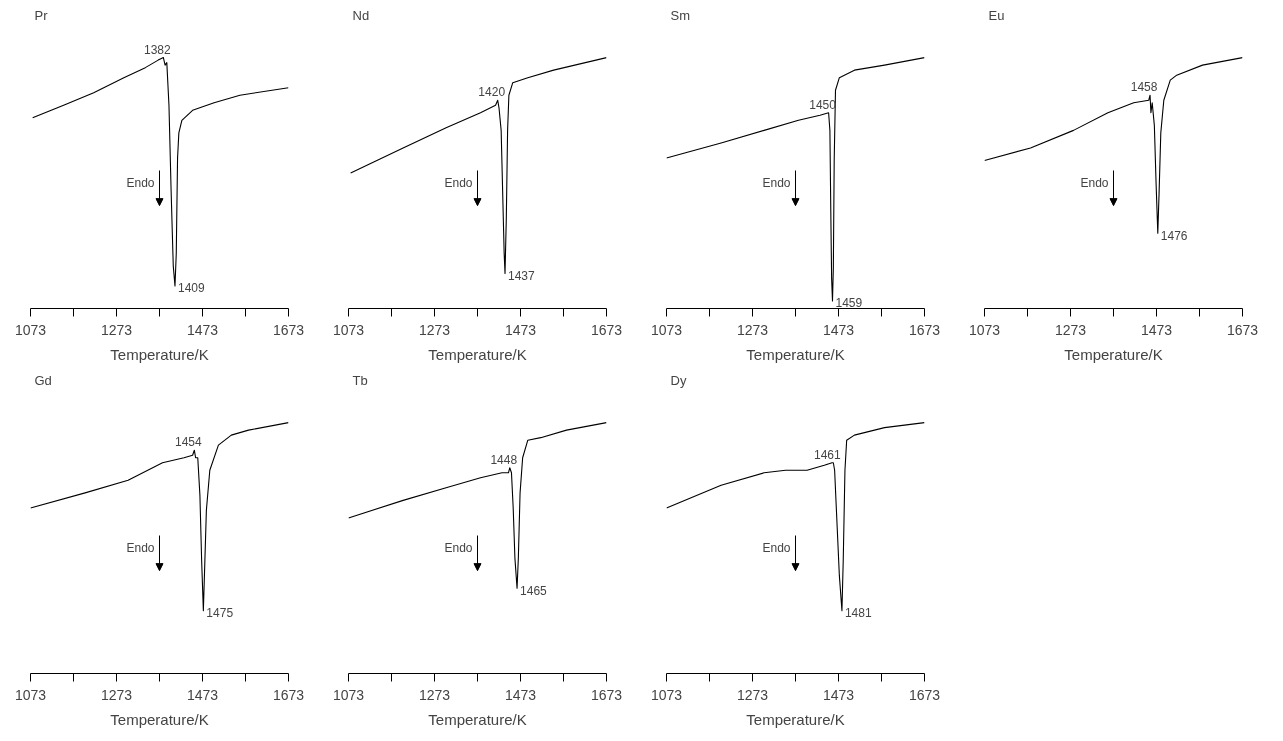 This screenshot has width=1283, height=741. What do you see at coordinates (522, 275) in the screenshot?
I see `annotation: 1437` at bounding box center [522, 275].